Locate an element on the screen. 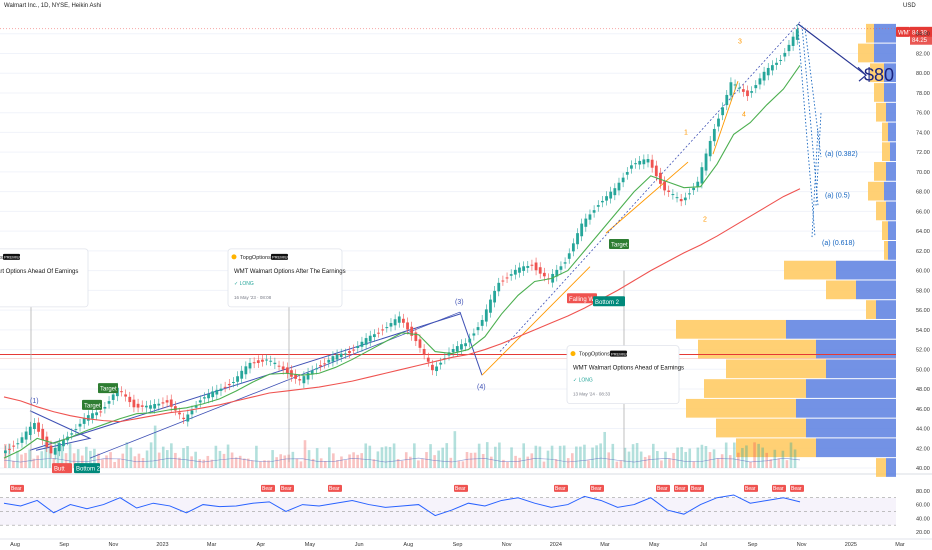 The width and height of the screenshot is (932, 550). x-tick-label: Sep is located at coordinates (458, 545).